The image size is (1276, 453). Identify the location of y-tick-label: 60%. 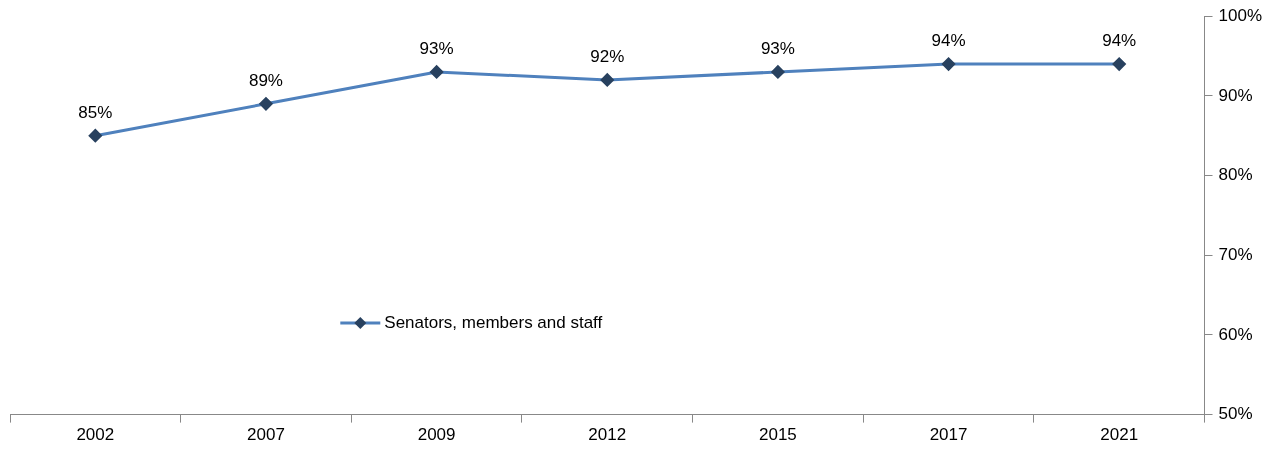
(1235, 334).